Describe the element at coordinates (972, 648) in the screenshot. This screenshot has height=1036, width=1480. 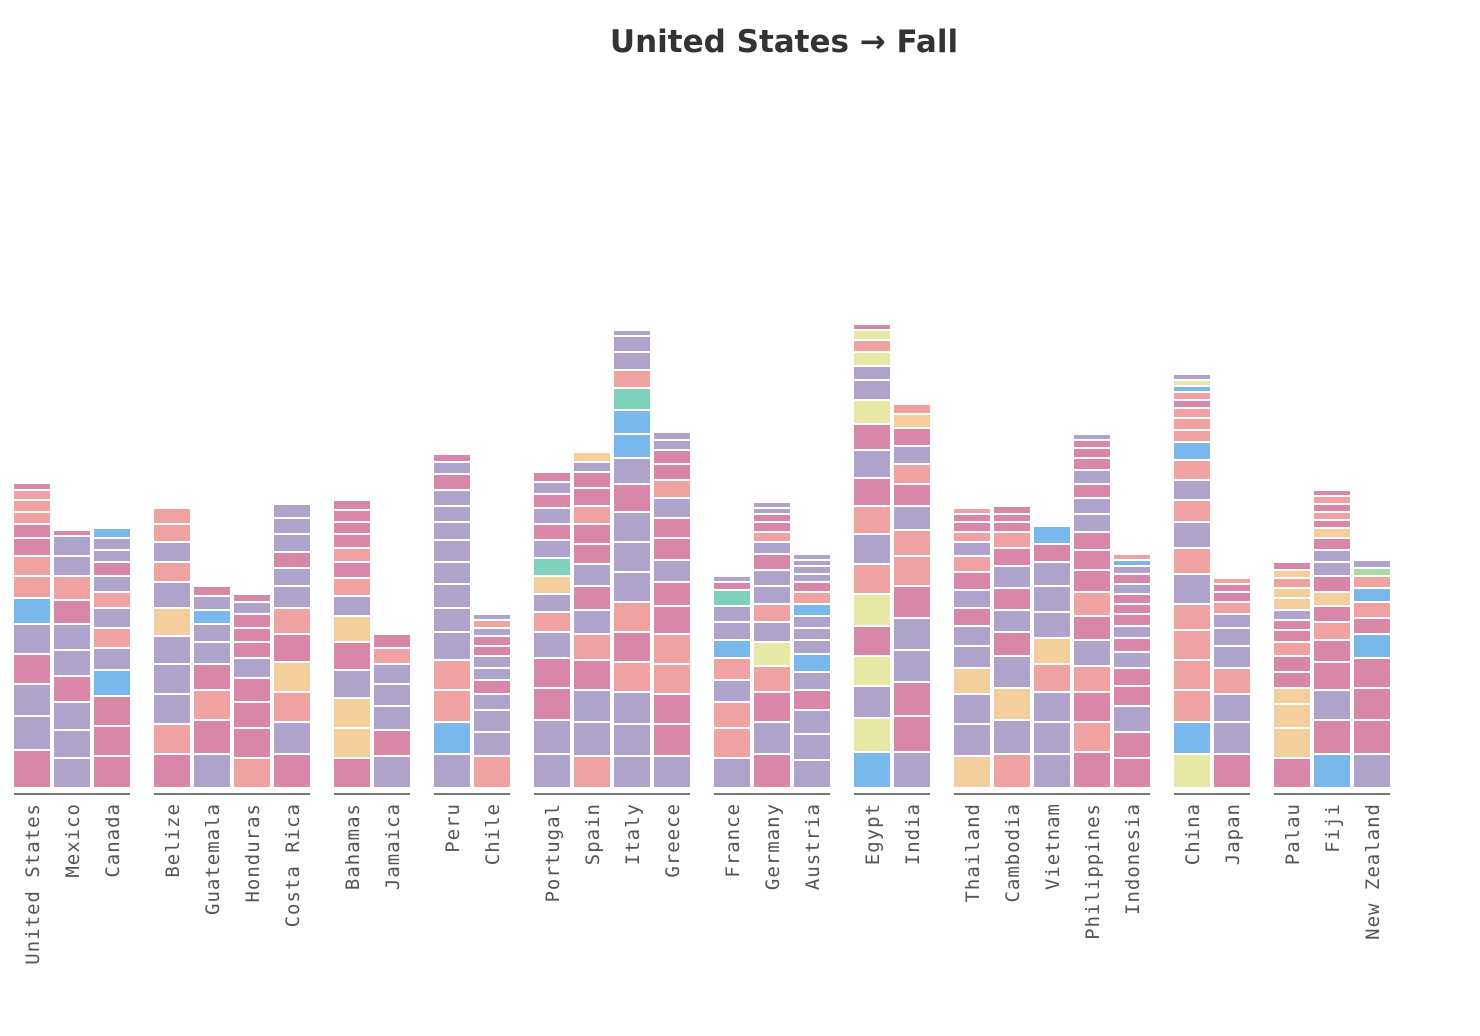
I see `bar-thailand` at that location.